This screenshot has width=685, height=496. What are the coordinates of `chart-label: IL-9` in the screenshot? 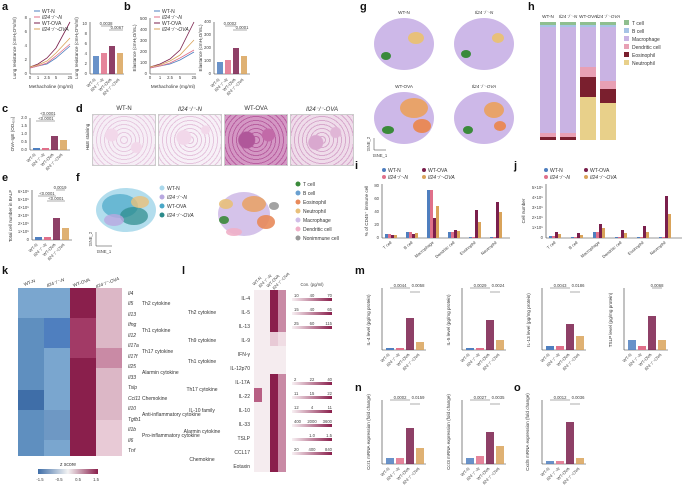 It's located at (245, 341).